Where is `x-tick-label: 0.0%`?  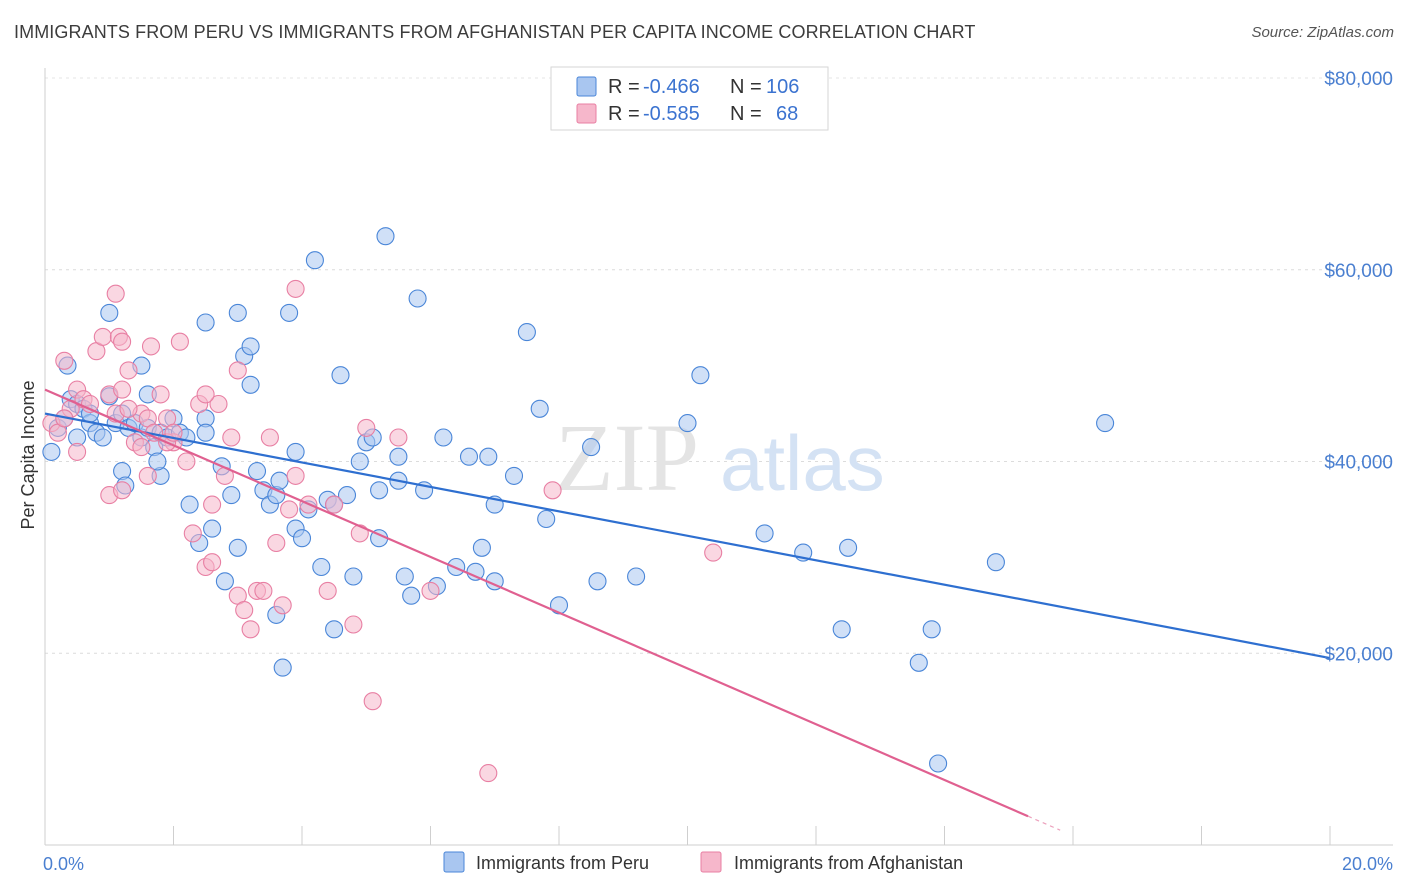
x-tick-label: 0.0% is located at coordinates (63, 864).